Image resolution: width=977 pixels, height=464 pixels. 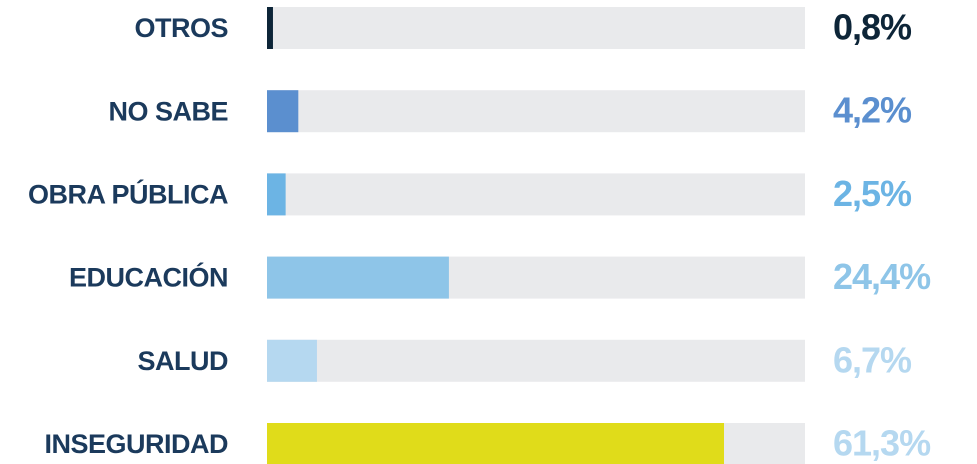 What do you see at coordinates (872, 193) in the screenshot?
I see `value-label: 2,5%` at bounding box center [872, 193].